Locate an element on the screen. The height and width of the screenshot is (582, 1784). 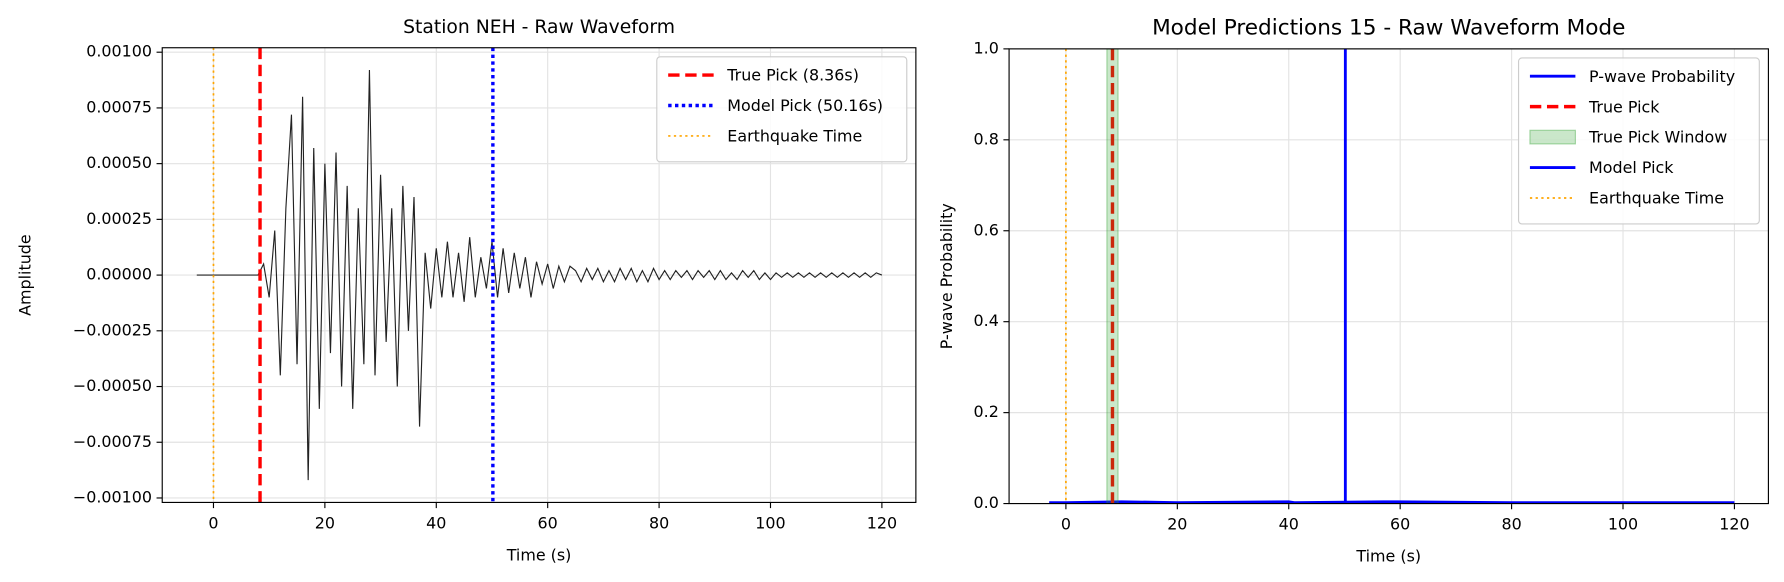
y-tick-label: 0.00100 is located at coordinates (119, 51).